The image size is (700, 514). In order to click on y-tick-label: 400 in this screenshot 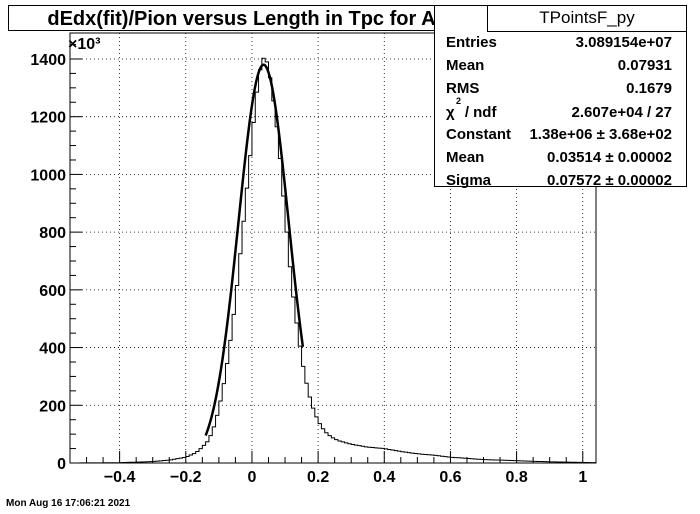, I will do `click(52, 349)`.